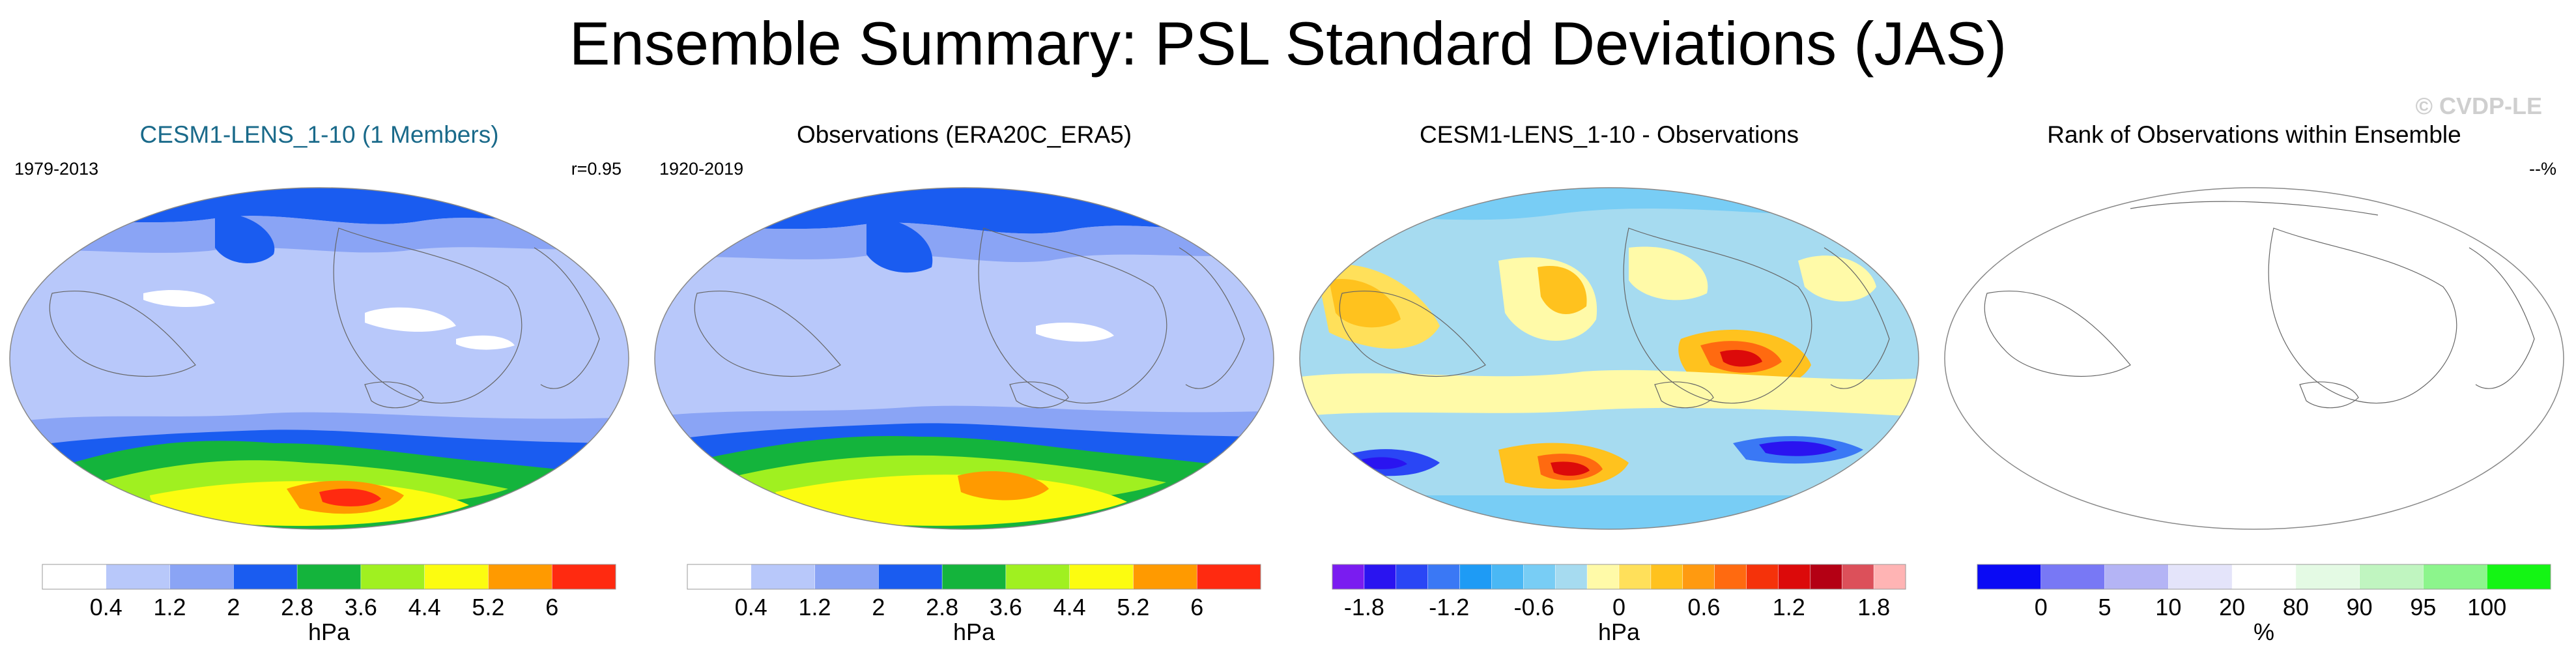 The height and width of the screenshot is (670, 2576). What do you see at coordinates (1003, 486) in the screenshot?
I see `southern-max-orange` at bounding box center [1003, 486].